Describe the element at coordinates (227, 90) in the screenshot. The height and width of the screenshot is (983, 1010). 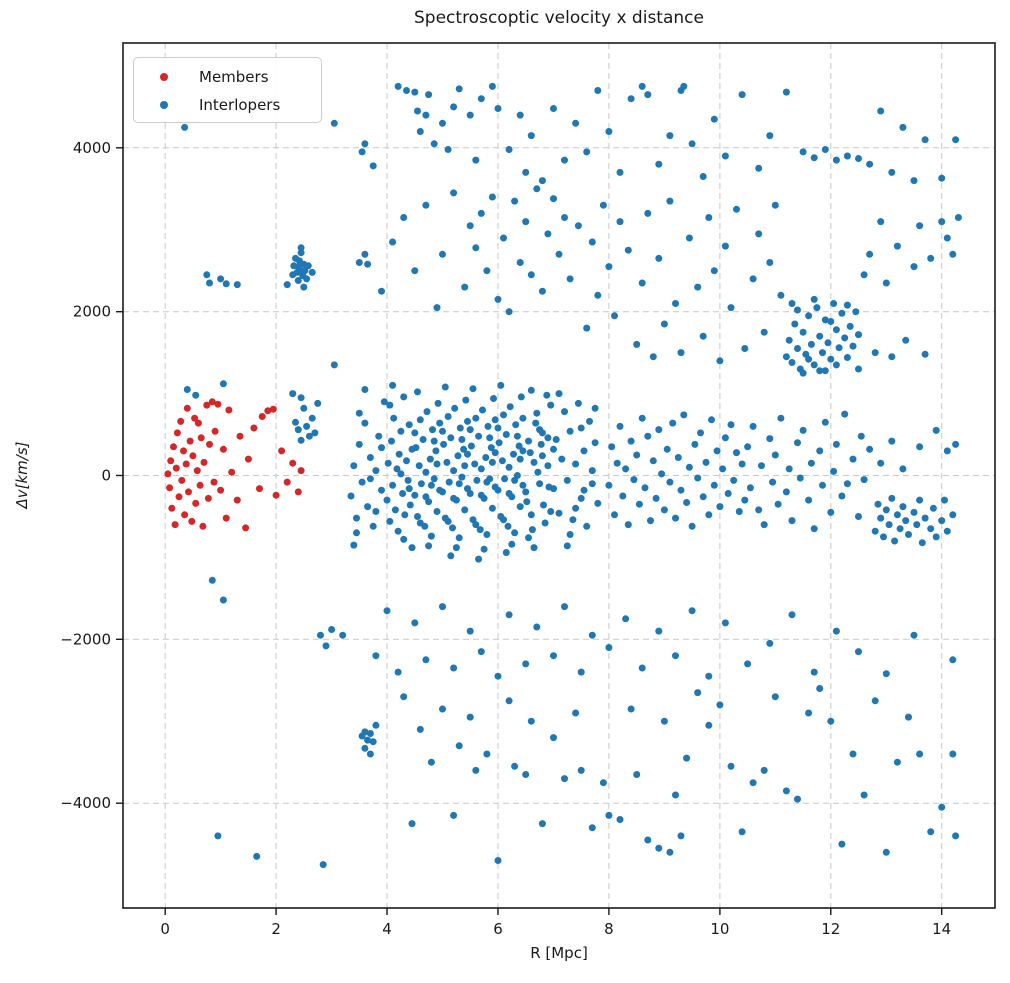
I see `legend: Members Interlopers` at that location.